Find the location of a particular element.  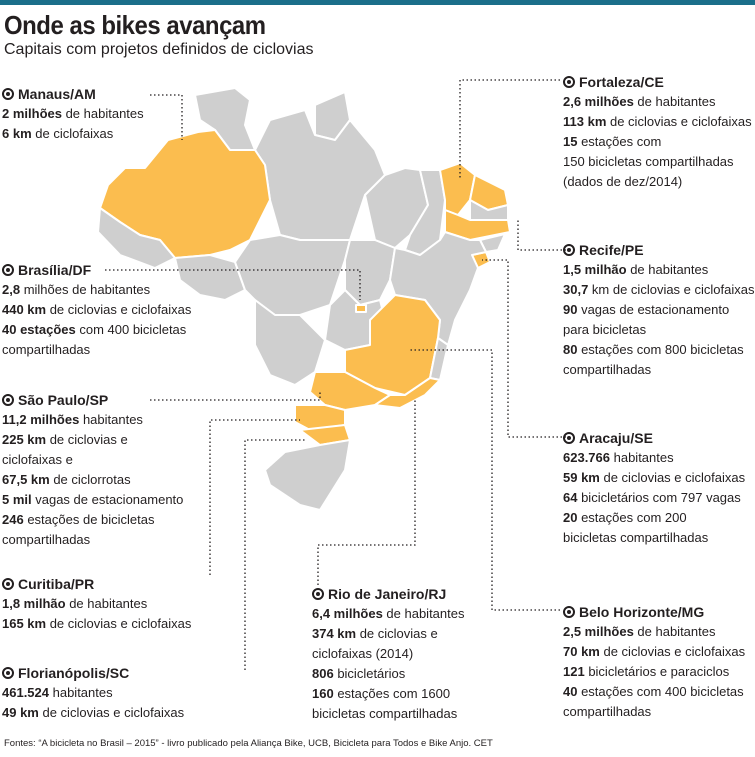

stat-value: 80 is located at coordinates (570, 349).